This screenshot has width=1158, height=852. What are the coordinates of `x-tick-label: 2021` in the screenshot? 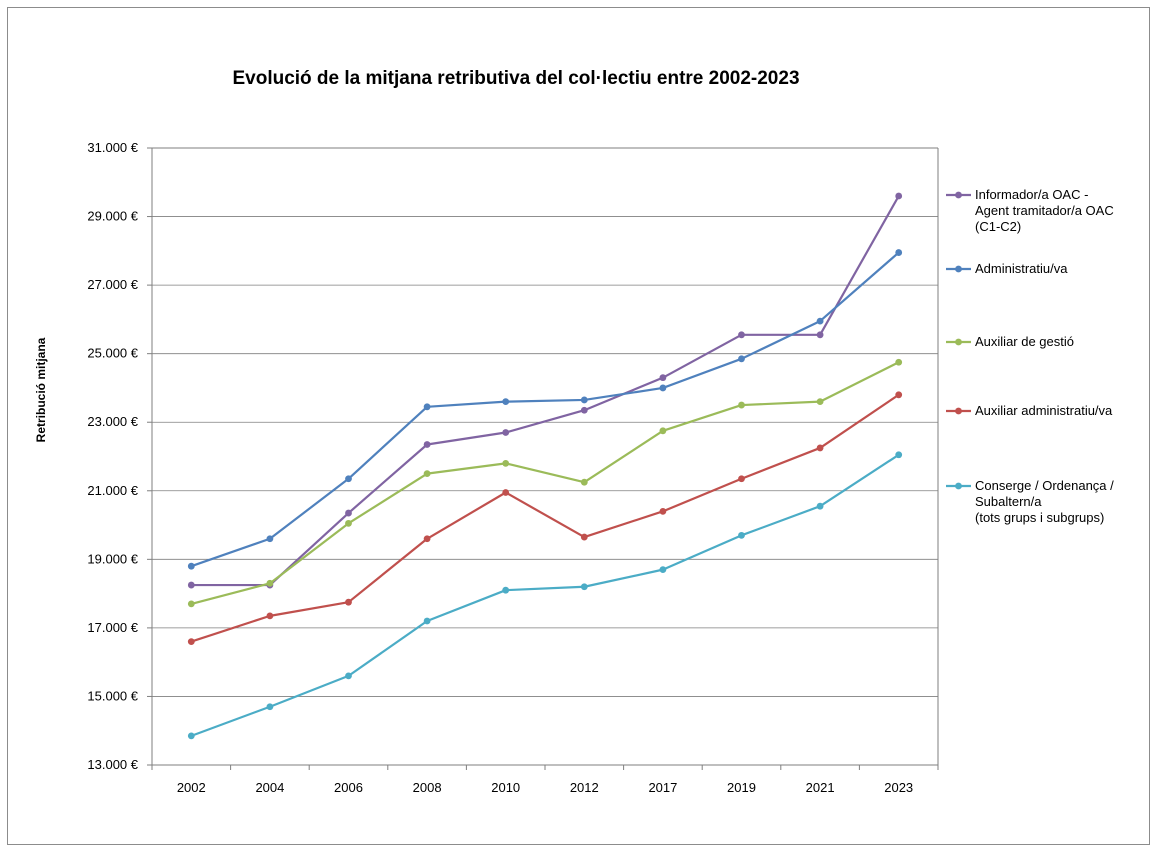 It's located at (820, 787).